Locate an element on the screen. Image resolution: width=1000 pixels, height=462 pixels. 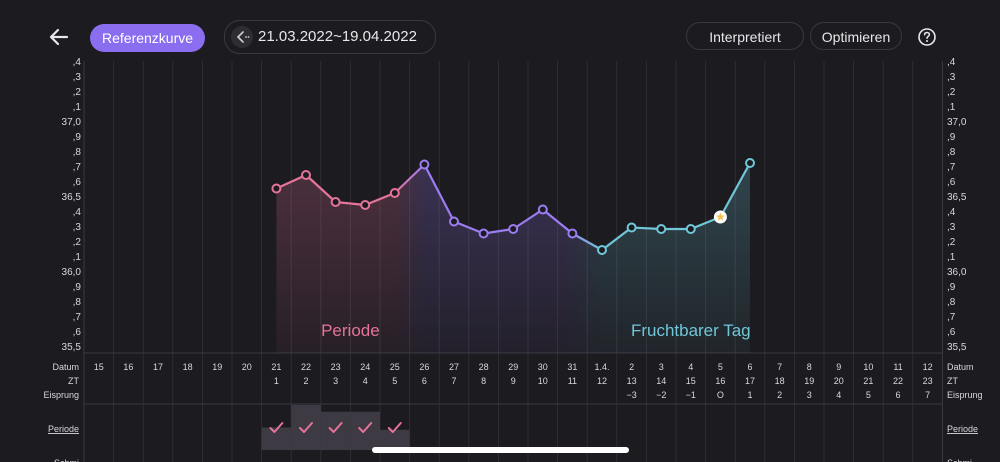
date-cell: 28 is located at coordinates (484, 367).